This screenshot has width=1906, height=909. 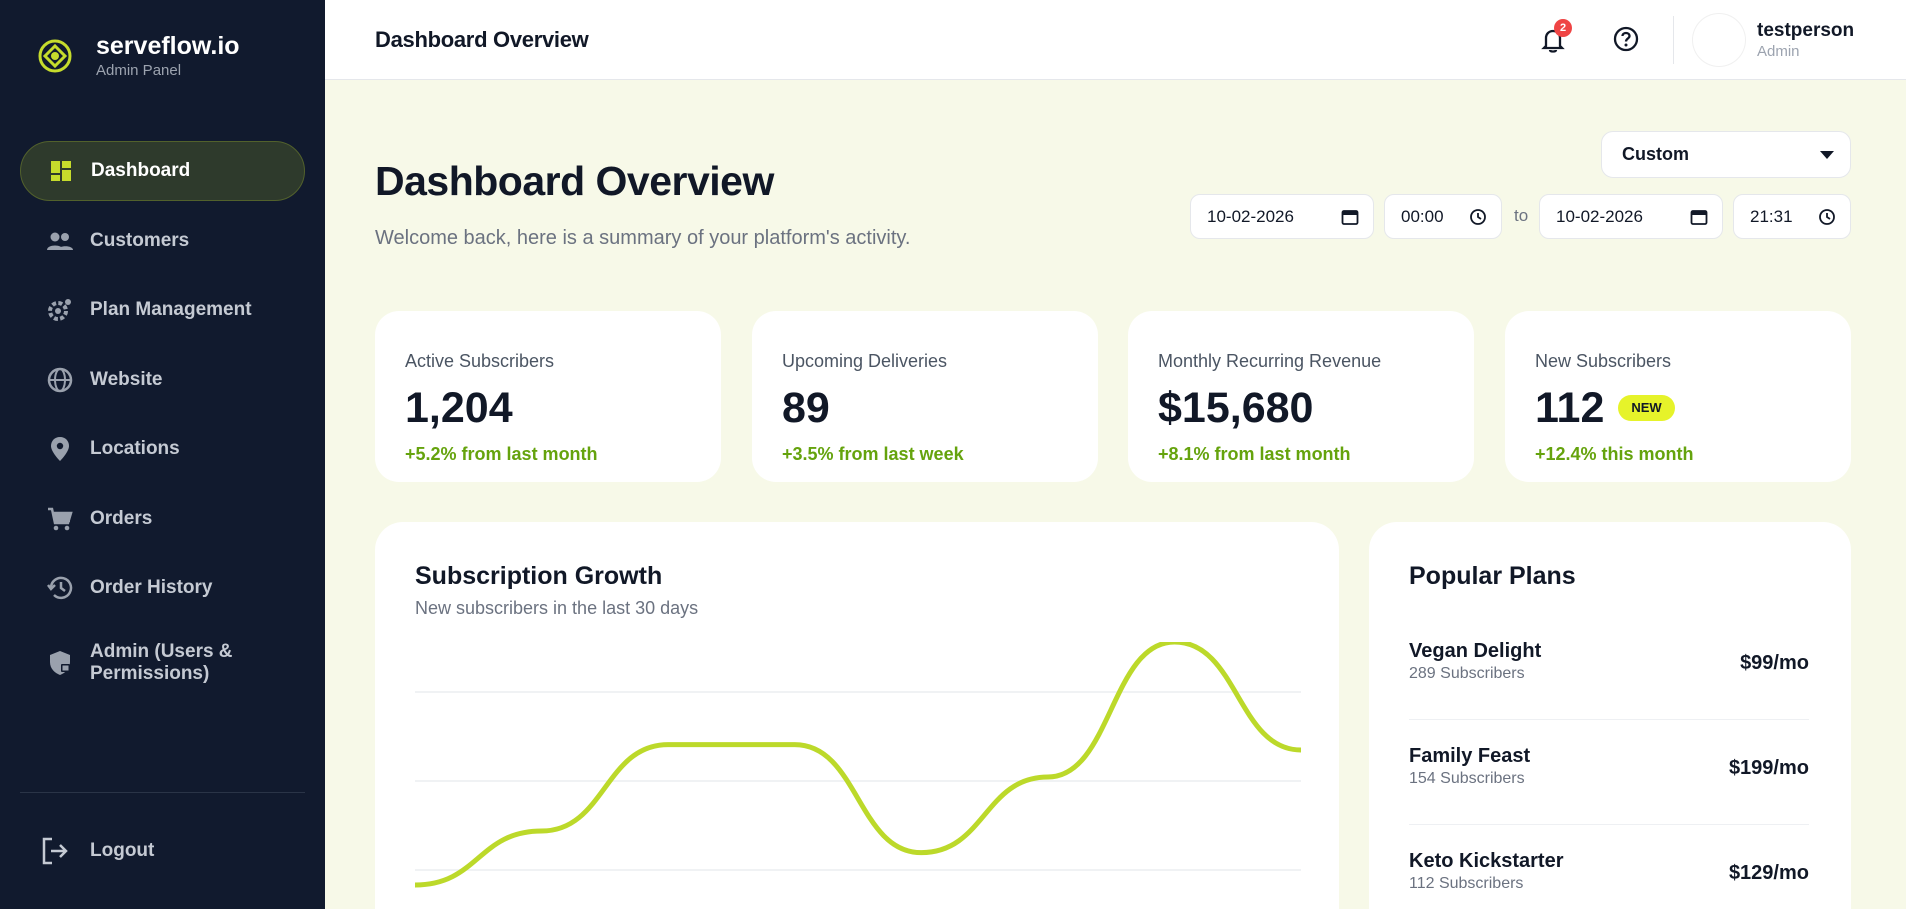 I want to click on chart-title: Subscription Growth, so click(x=539, y=576).